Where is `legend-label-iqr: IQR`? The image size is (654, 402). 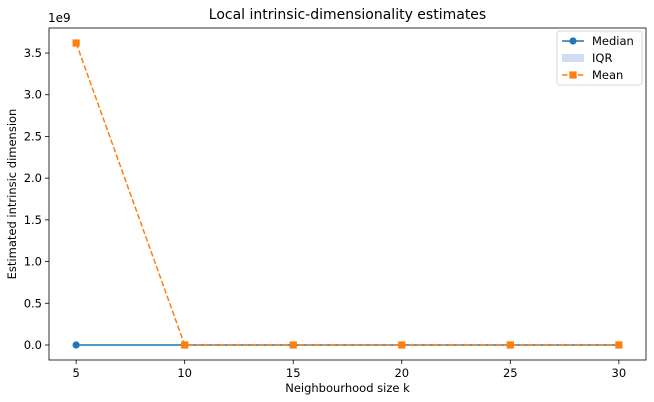 legend-label-iqr: IQR is located at coordinates (602, 58).